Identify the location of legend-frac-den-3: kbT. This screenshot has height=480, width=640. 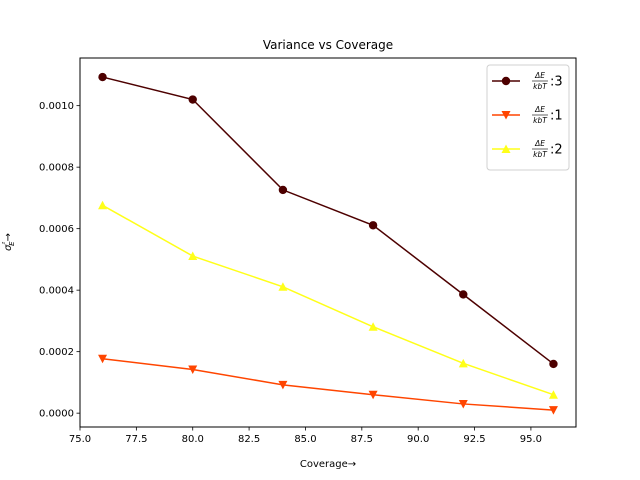
(540, 154).